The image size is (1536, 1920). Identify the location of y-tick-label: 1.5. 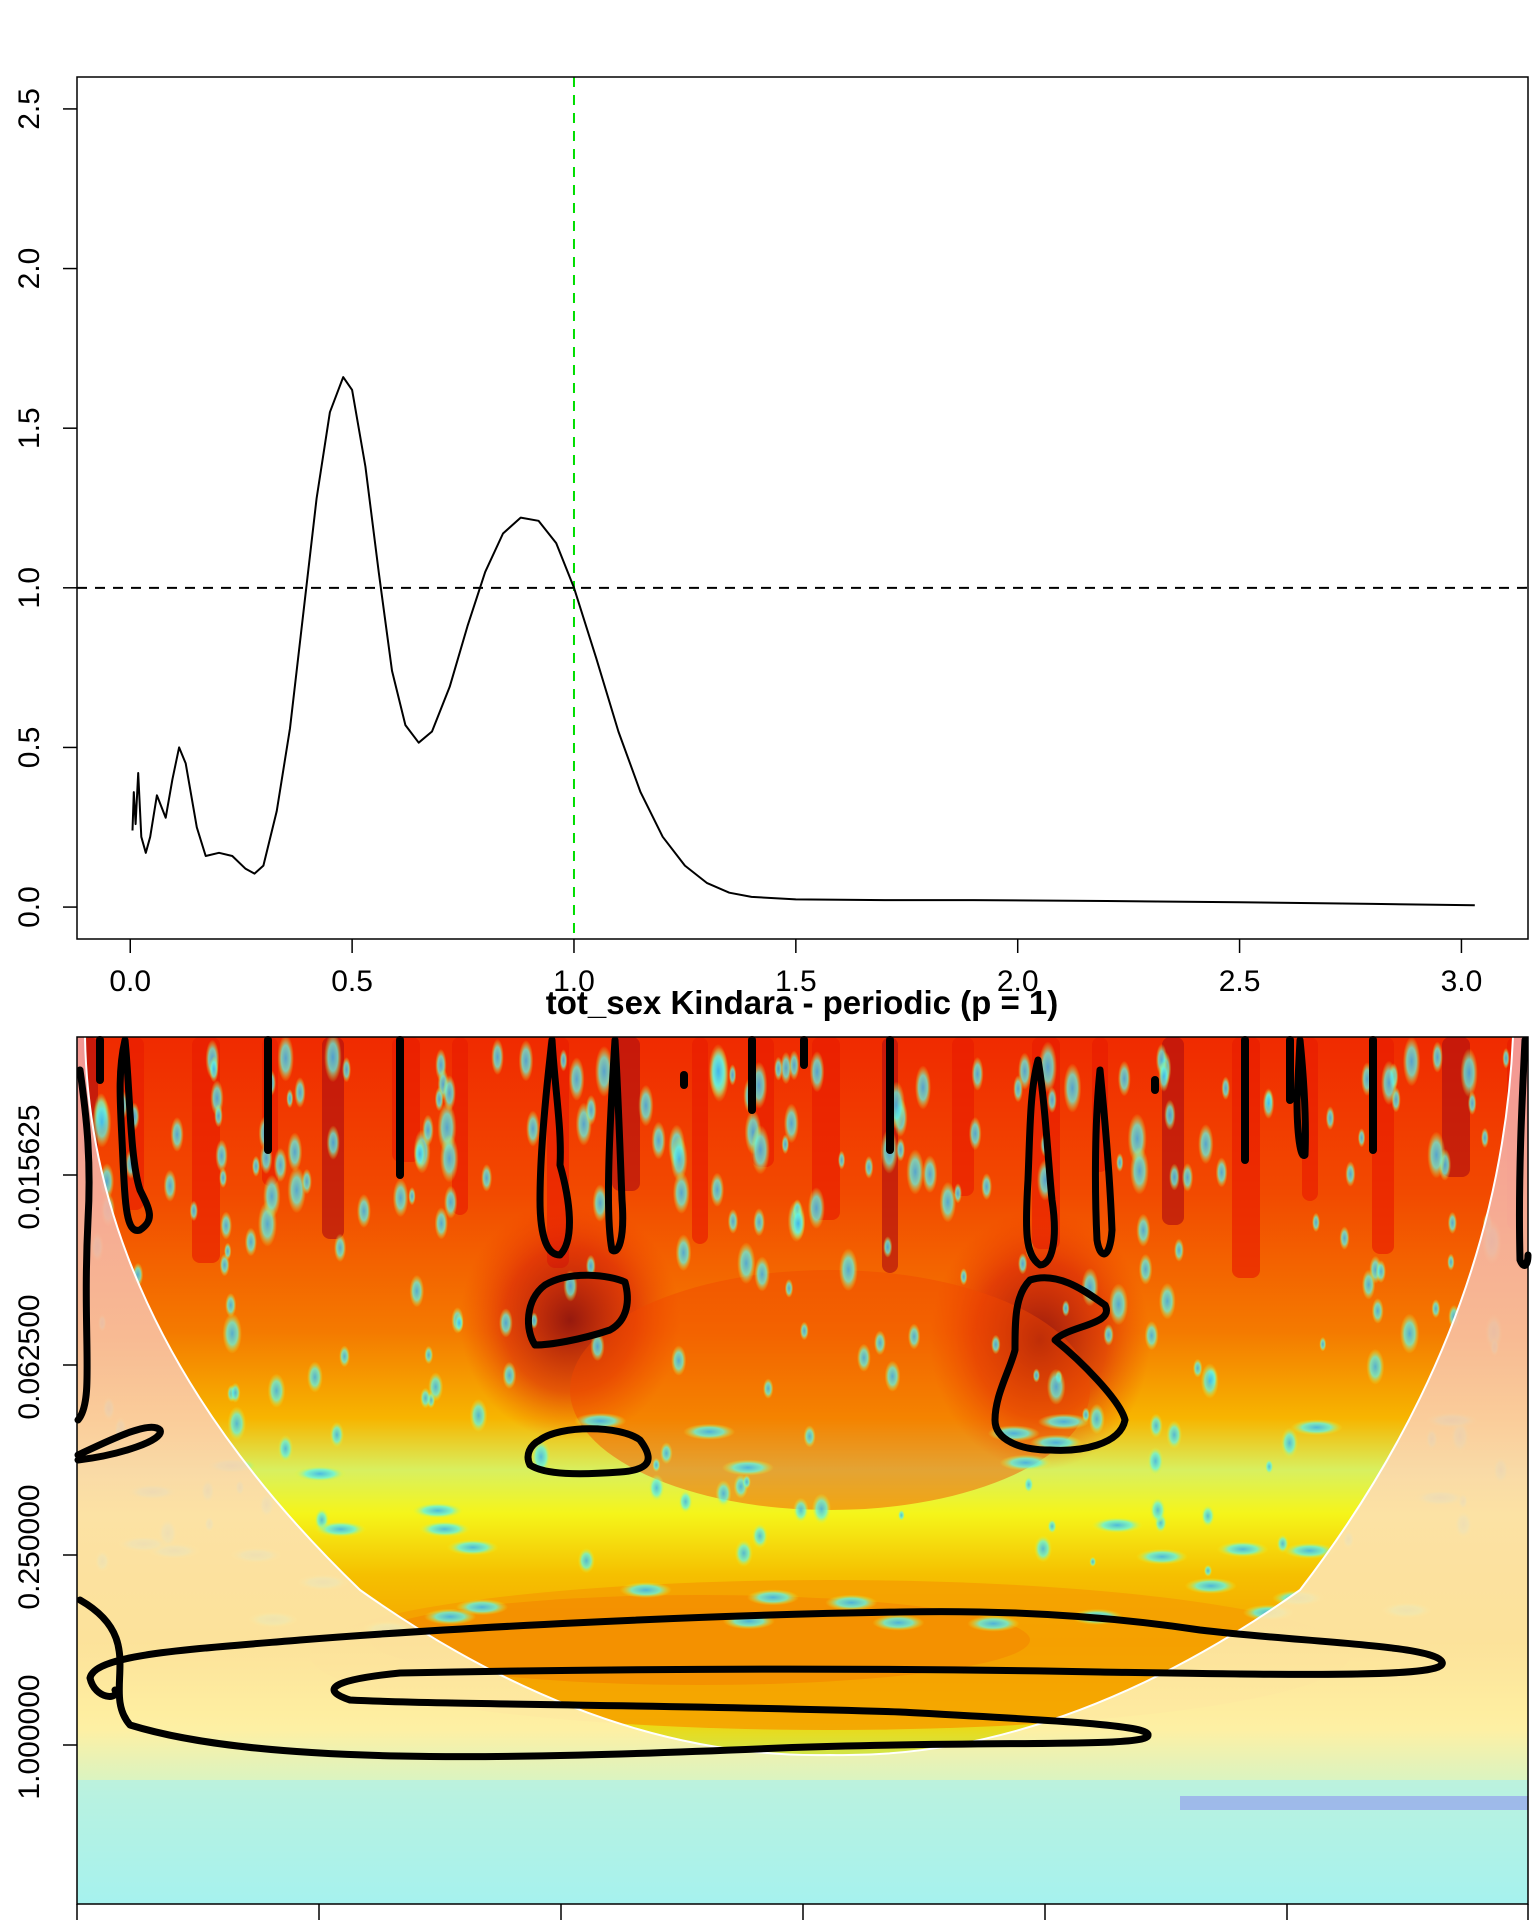
(29, 428).